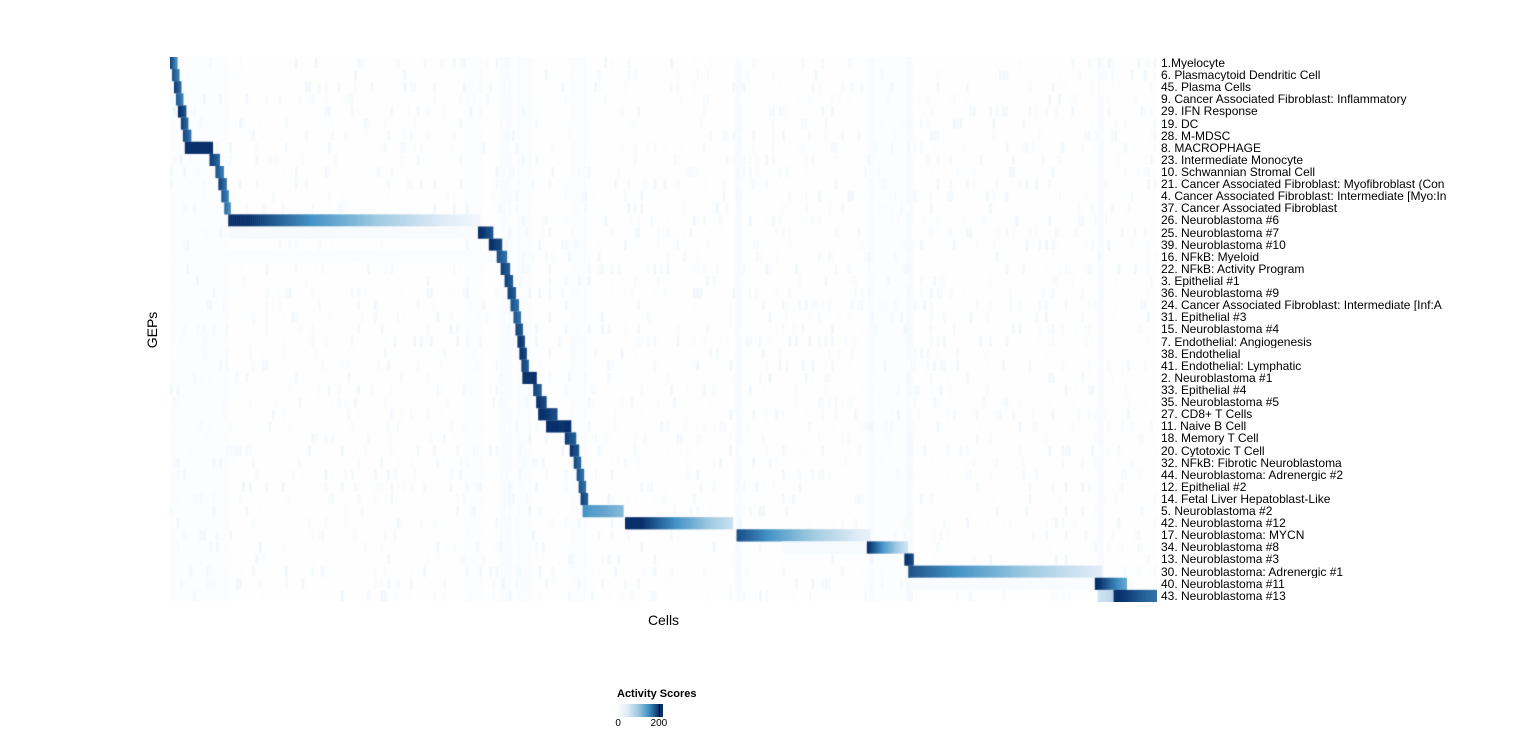  Describe the element at coordinates (1201, 353) in the screenshot. I see `row-label: 38. Endothelial` at that location.